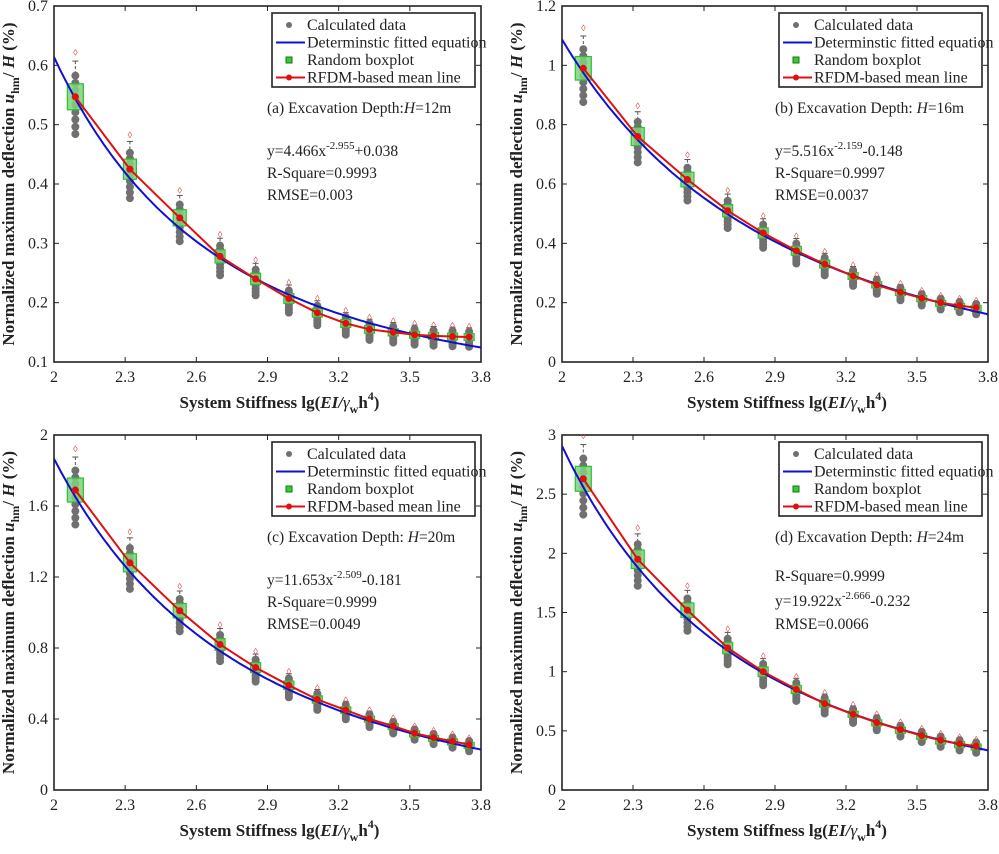  I want to click on x-label-main: System Stiffness lg(, so click(757, 830).